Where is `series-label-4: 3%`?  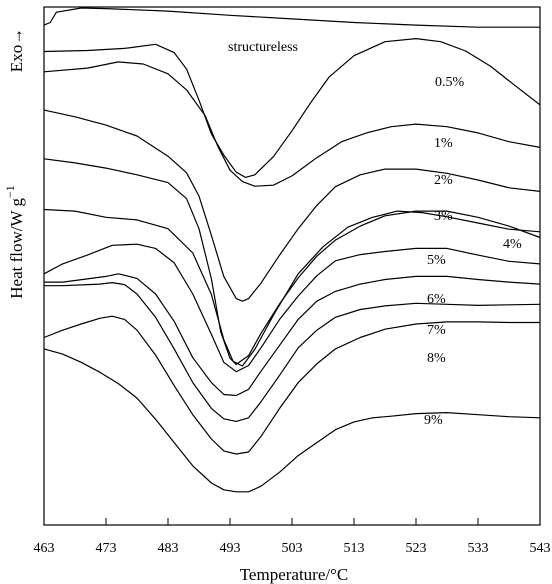 series-label-4: 3% is located at coordinates (443, 216).